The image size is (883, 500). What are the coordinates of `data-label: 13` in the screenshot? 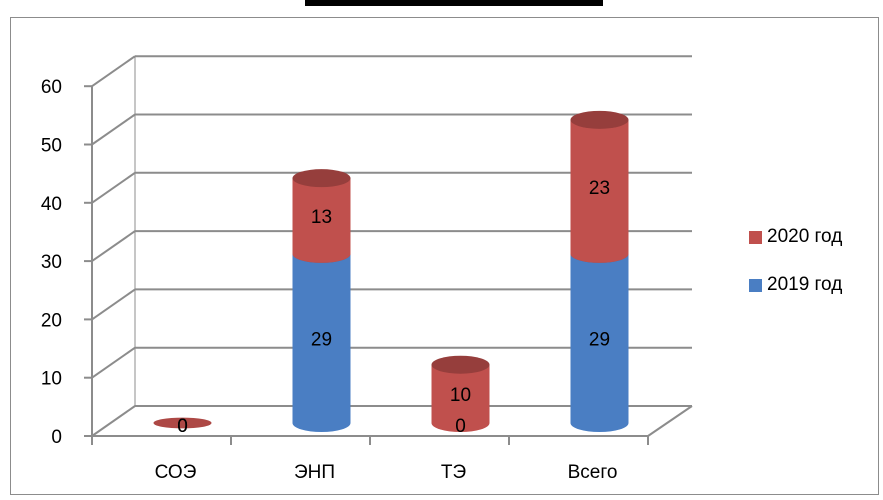 It's located at (321, 217).